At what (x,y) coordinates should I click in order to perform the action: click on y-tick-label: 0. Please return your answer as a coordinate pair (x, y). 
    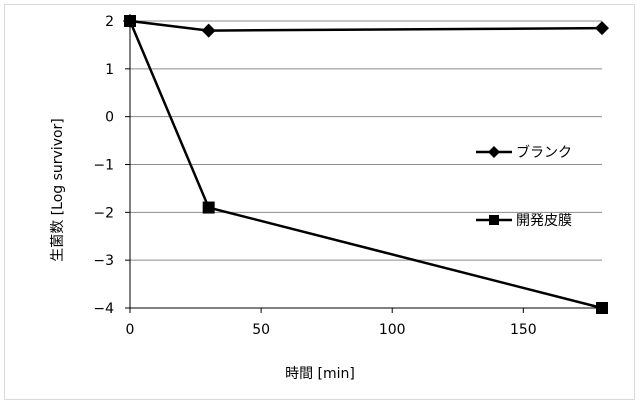
    Looking at the image, I should click on (109, 118).